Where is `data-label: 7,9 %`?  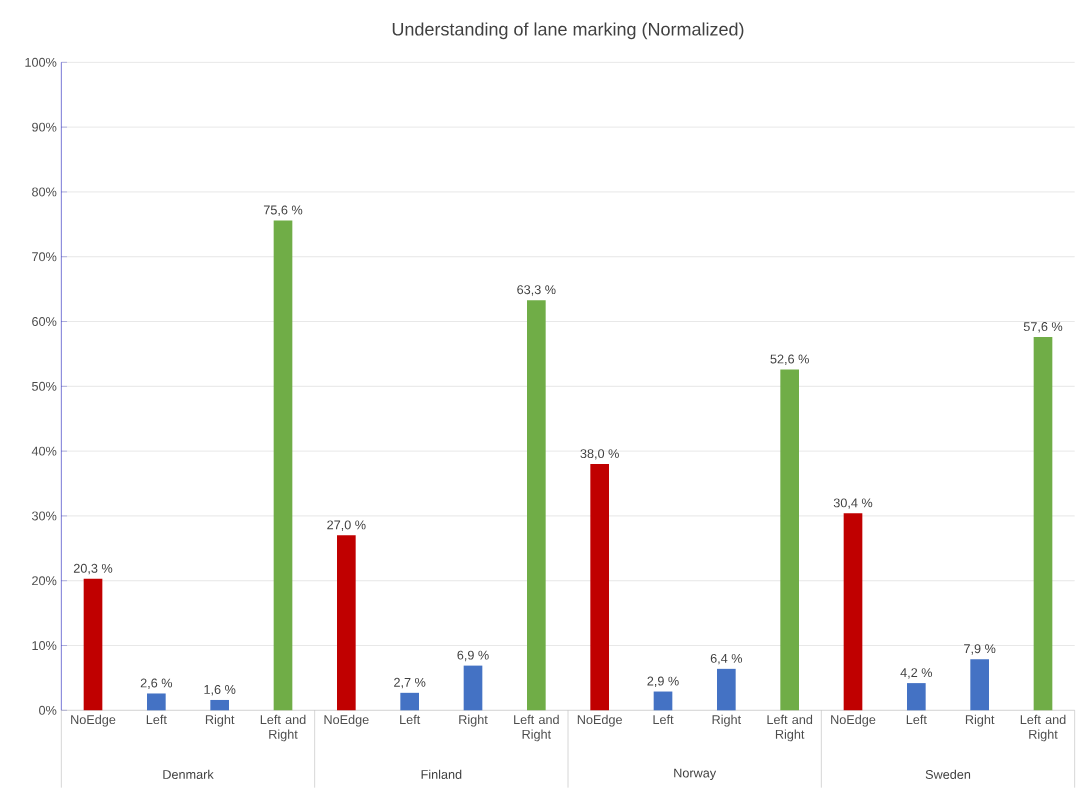
data-label: 7,9 % is located at coordinates (980, 649).